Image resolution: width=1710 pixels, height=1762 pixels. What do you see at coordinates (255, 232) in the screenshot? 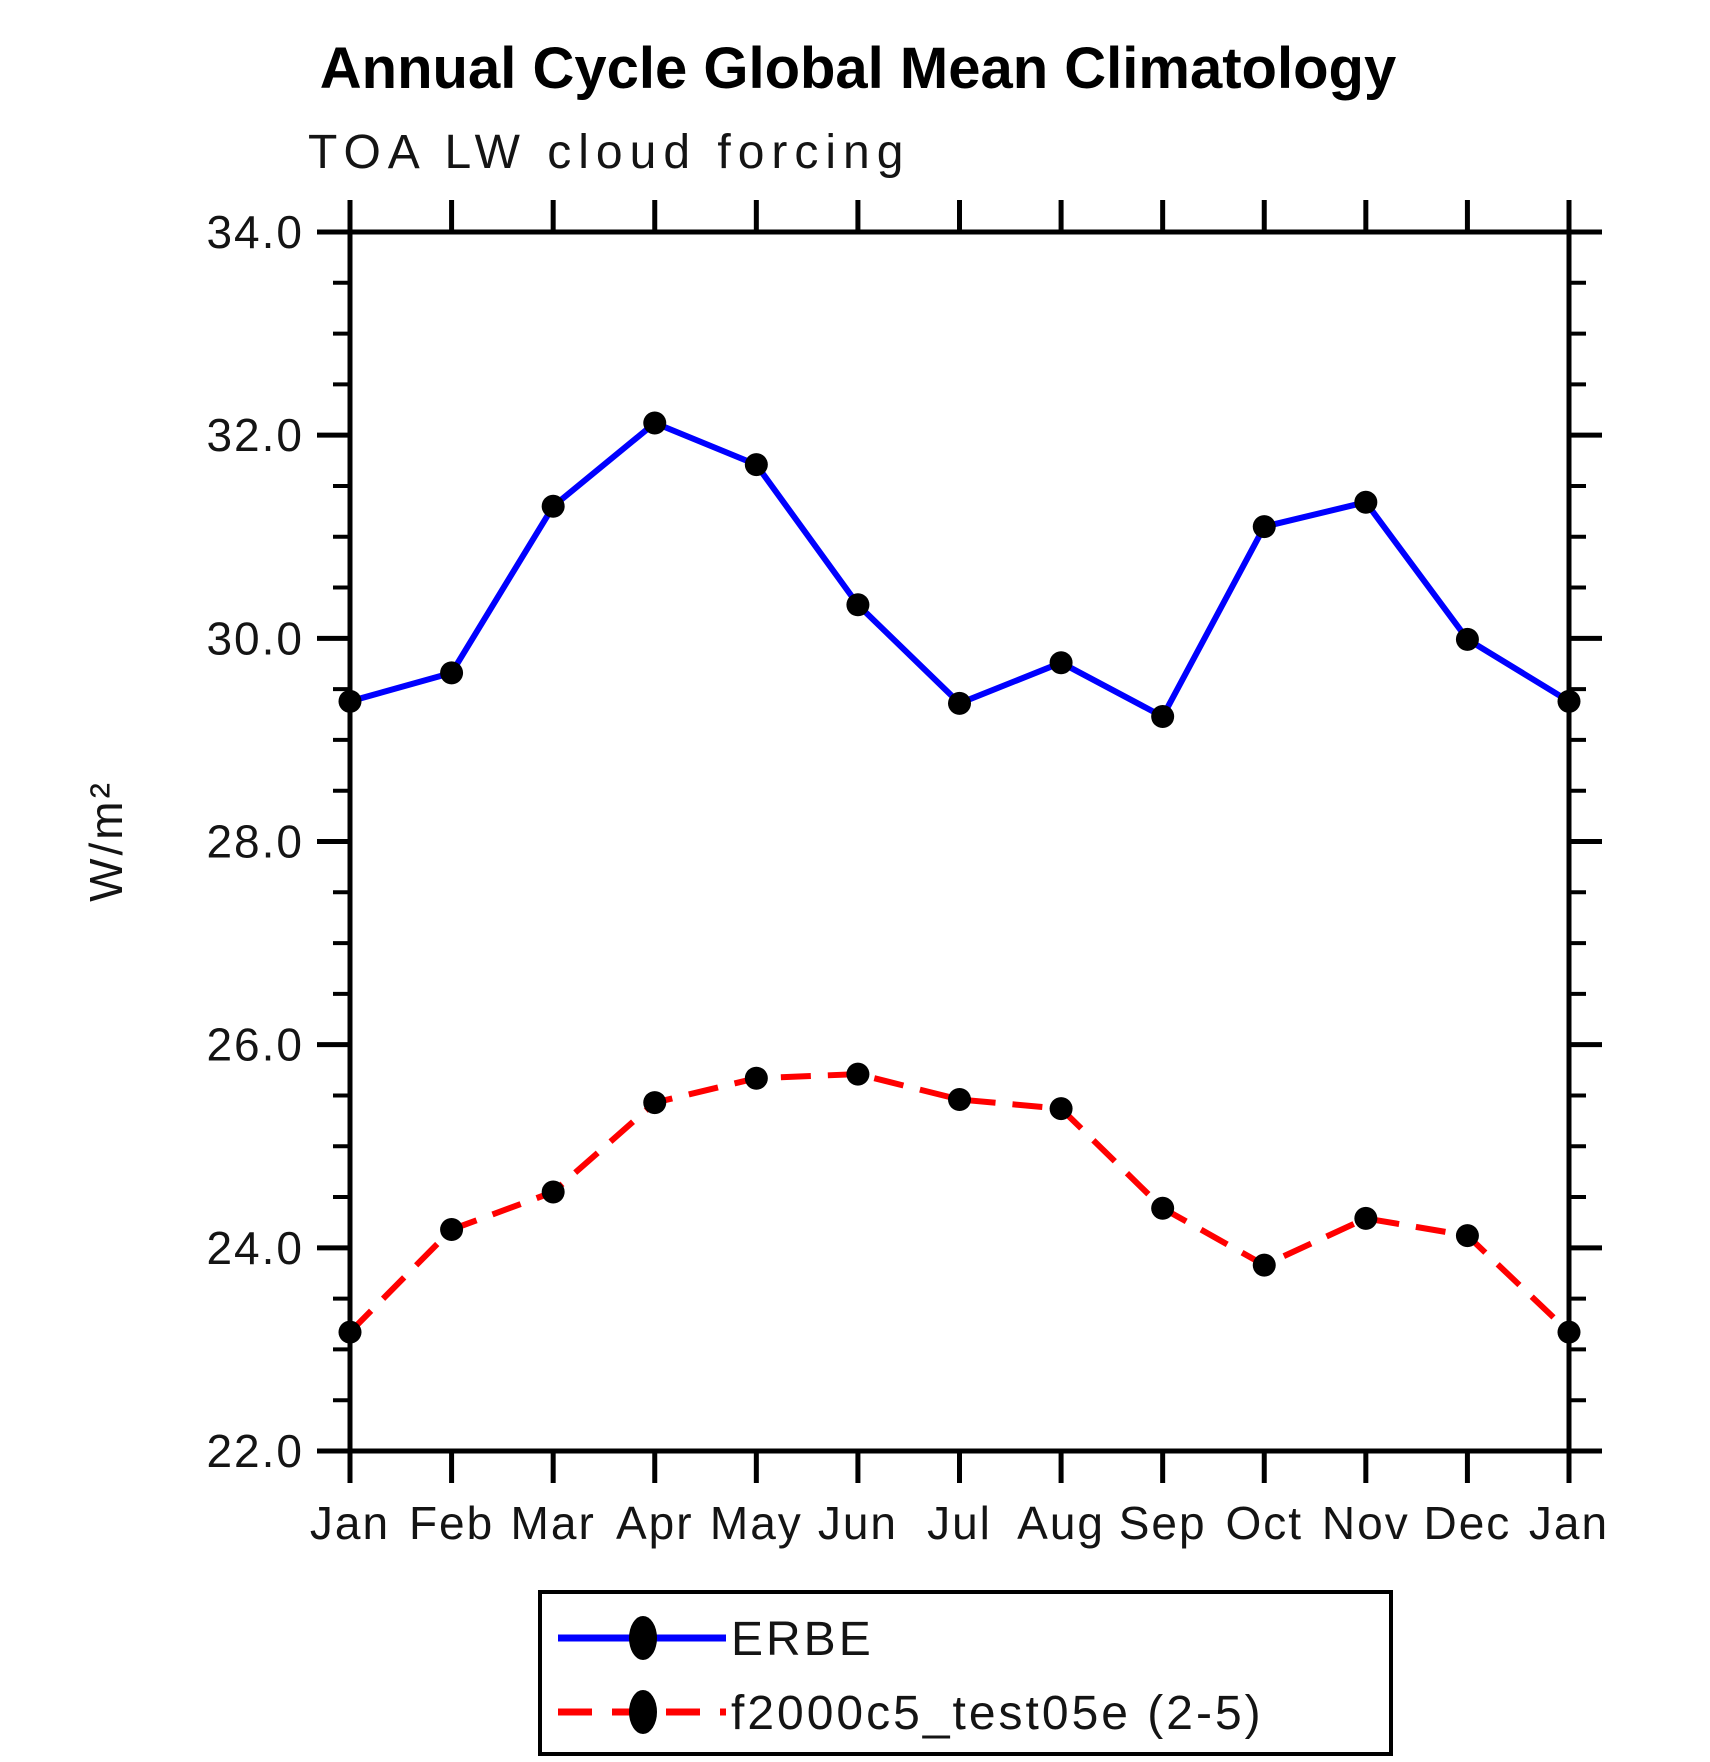
I see `y-tick-label: 34.0` at bounding box center [255, 232].